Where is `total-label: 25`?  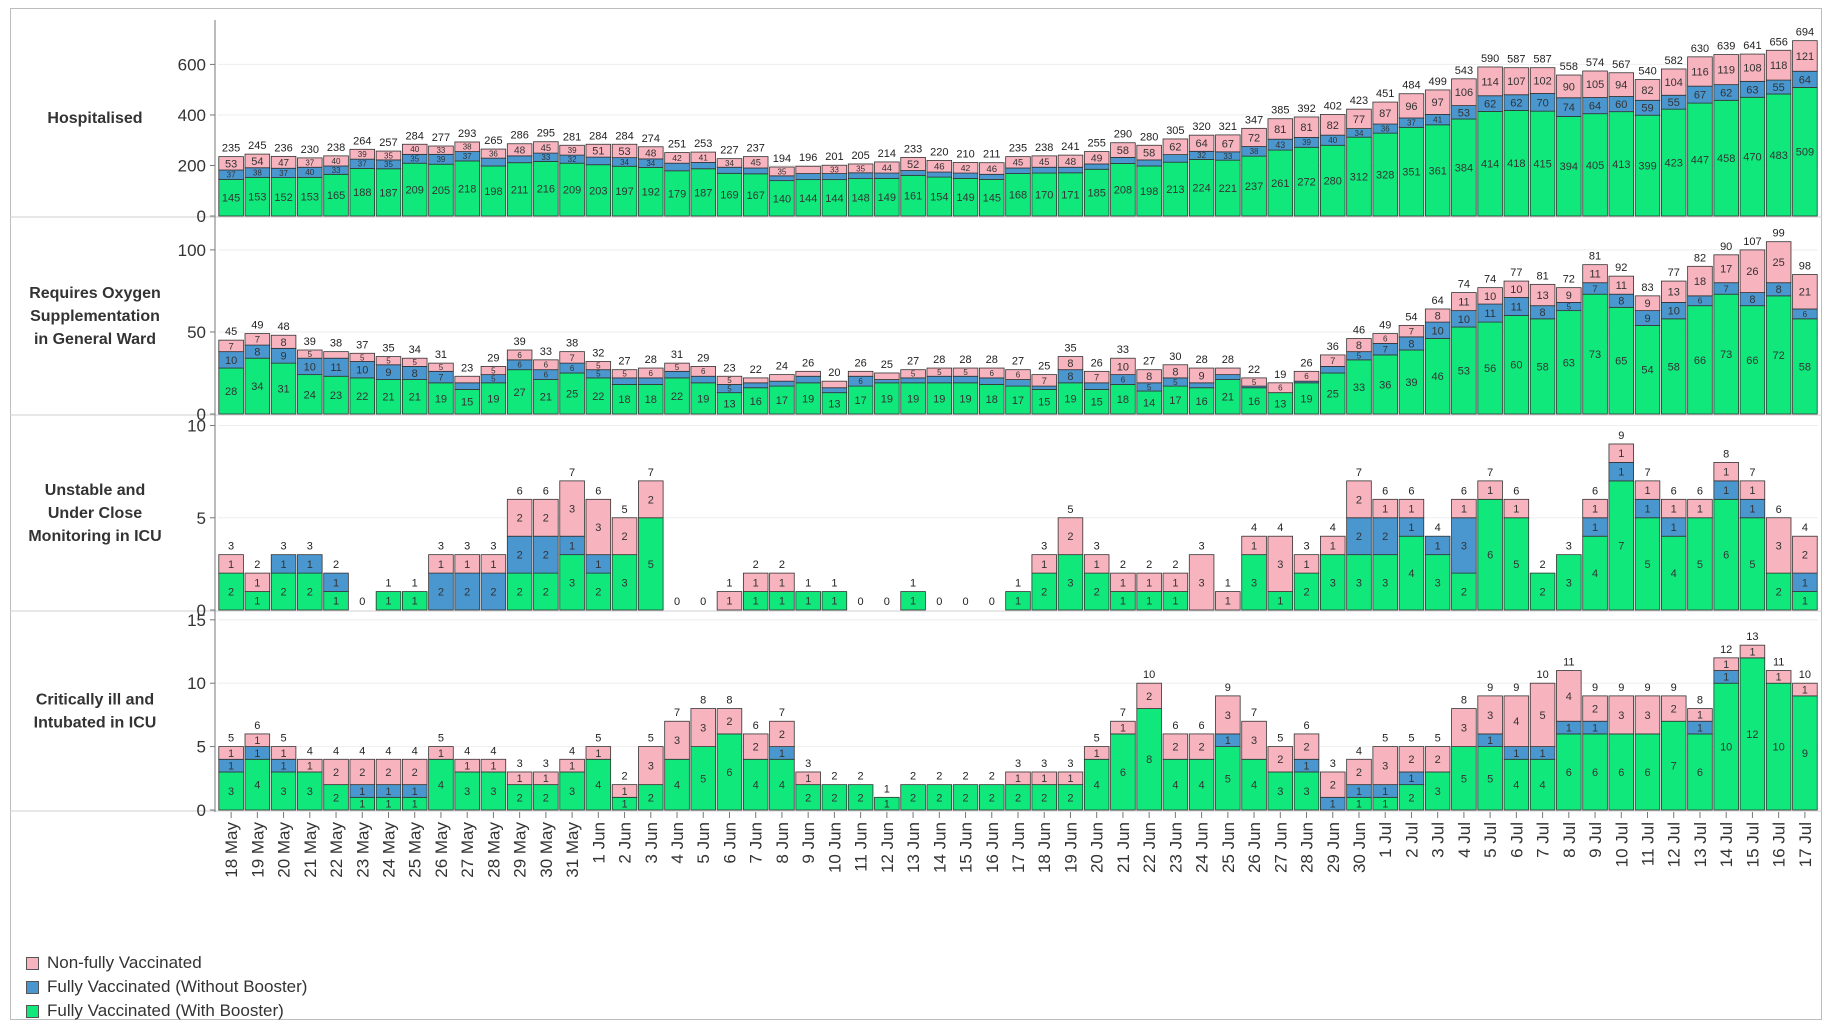
total-label: 25 is located at coordinates (887, 365).